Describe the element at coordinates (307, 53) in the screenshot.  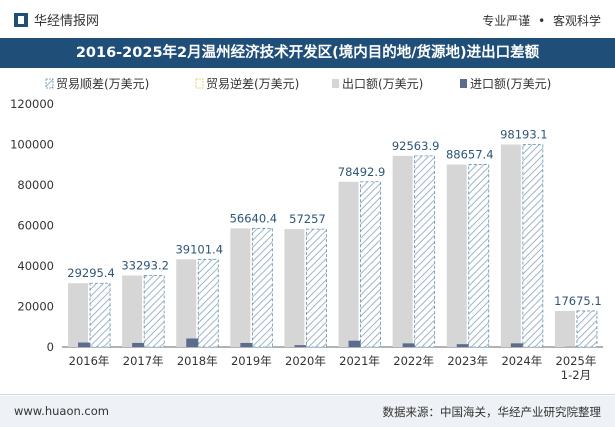
I see `chart-title: 2016-2025年2月温州经济技术开发区(境内目的地/货源地)进出口差额` at that location.